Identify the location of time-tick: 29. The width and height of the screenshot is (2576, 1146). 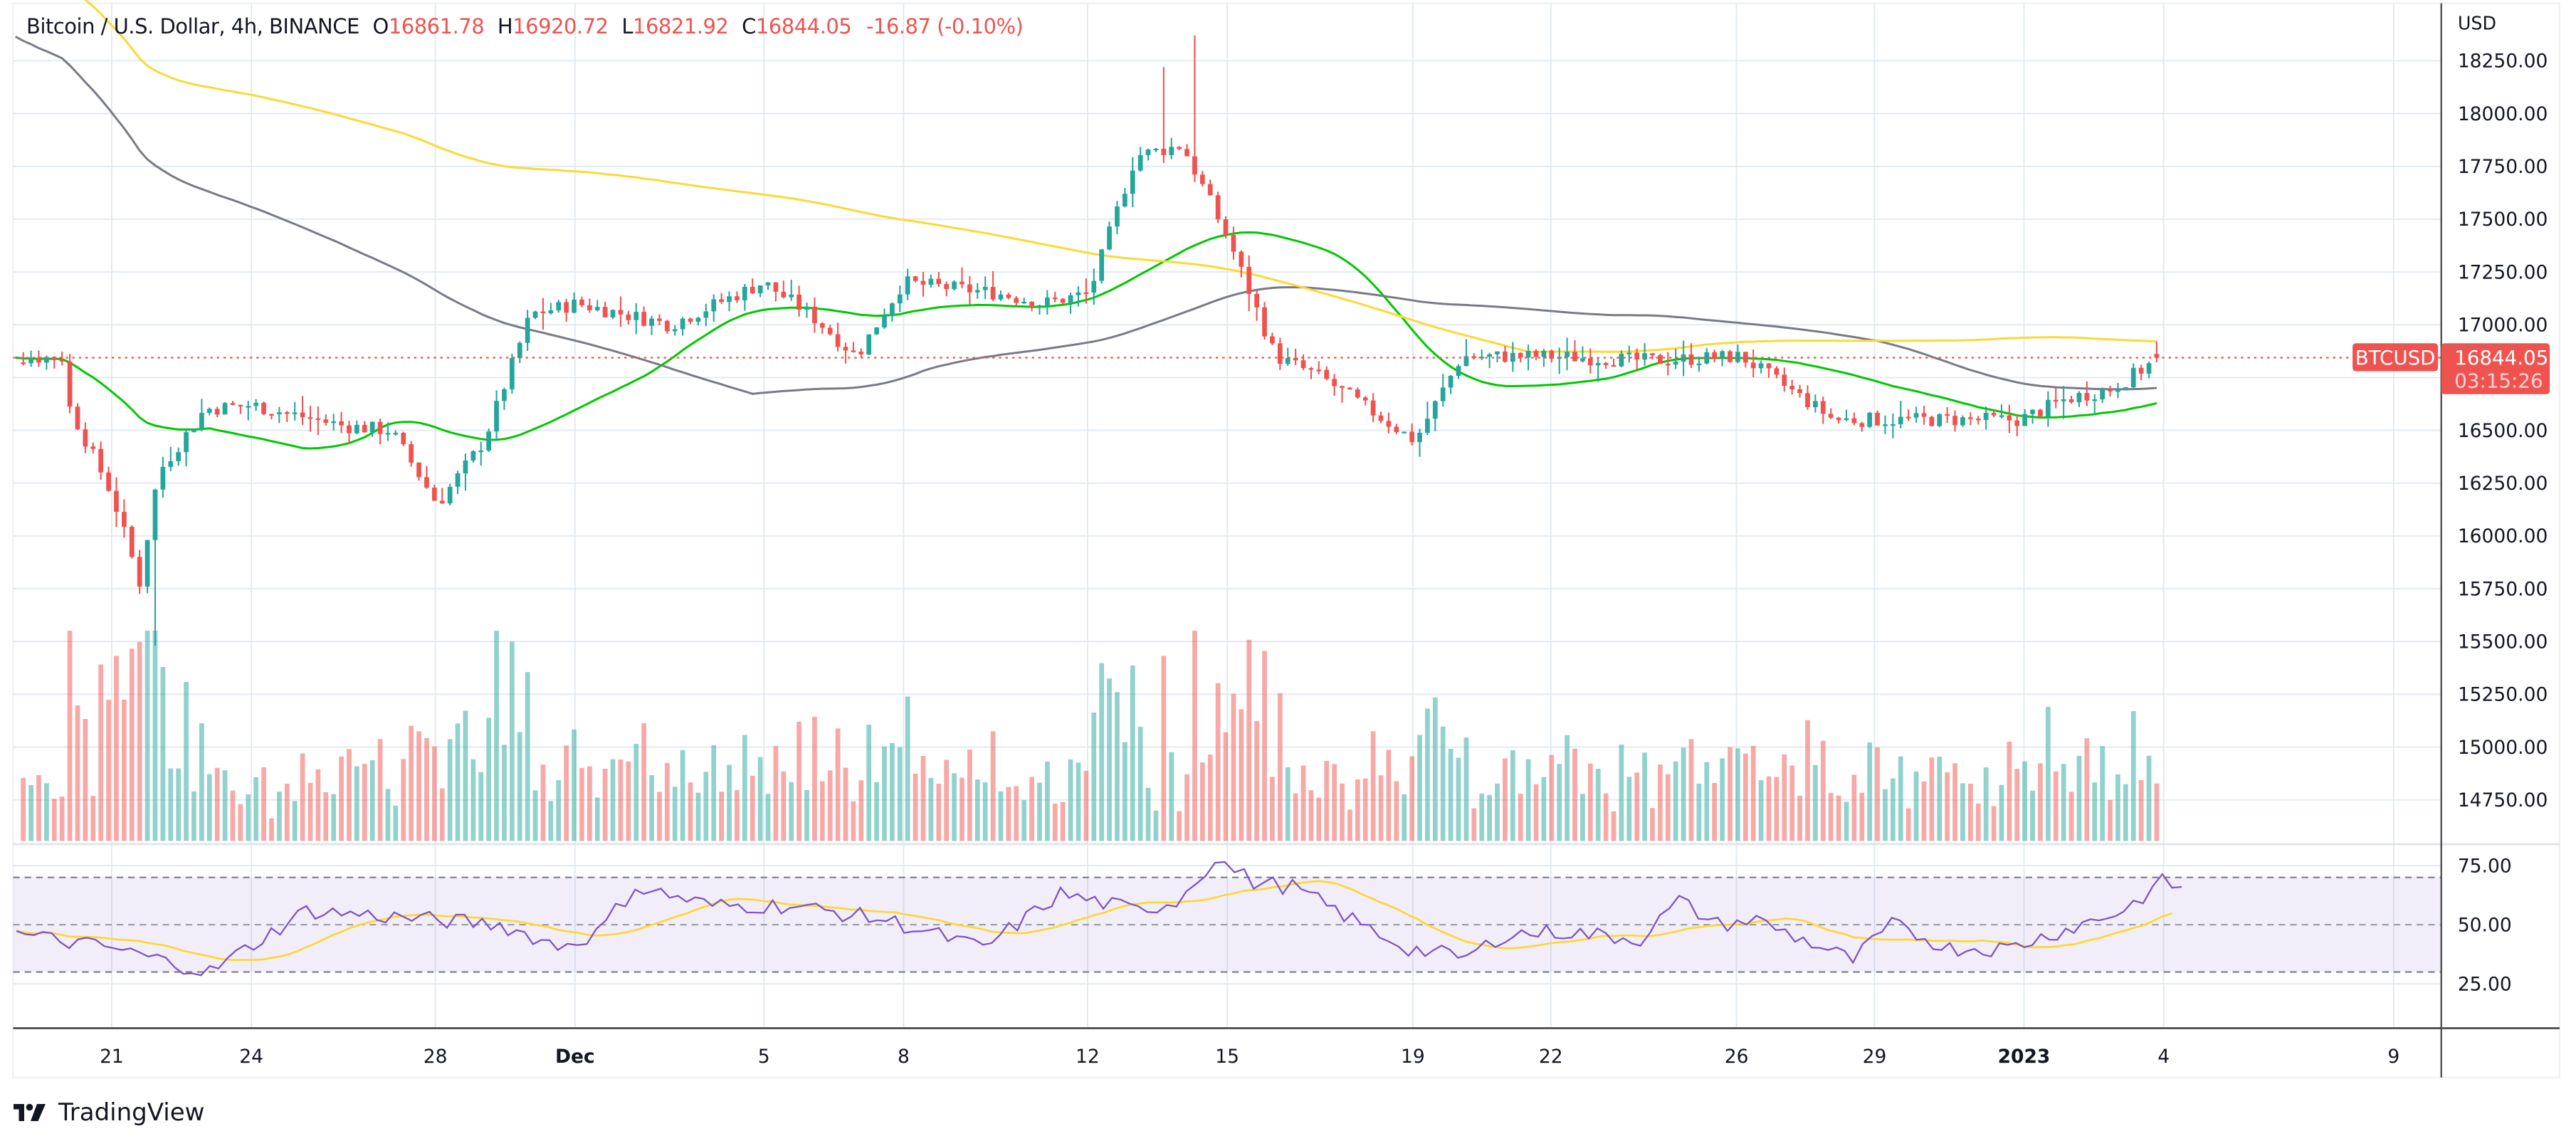
(1875, 1057).